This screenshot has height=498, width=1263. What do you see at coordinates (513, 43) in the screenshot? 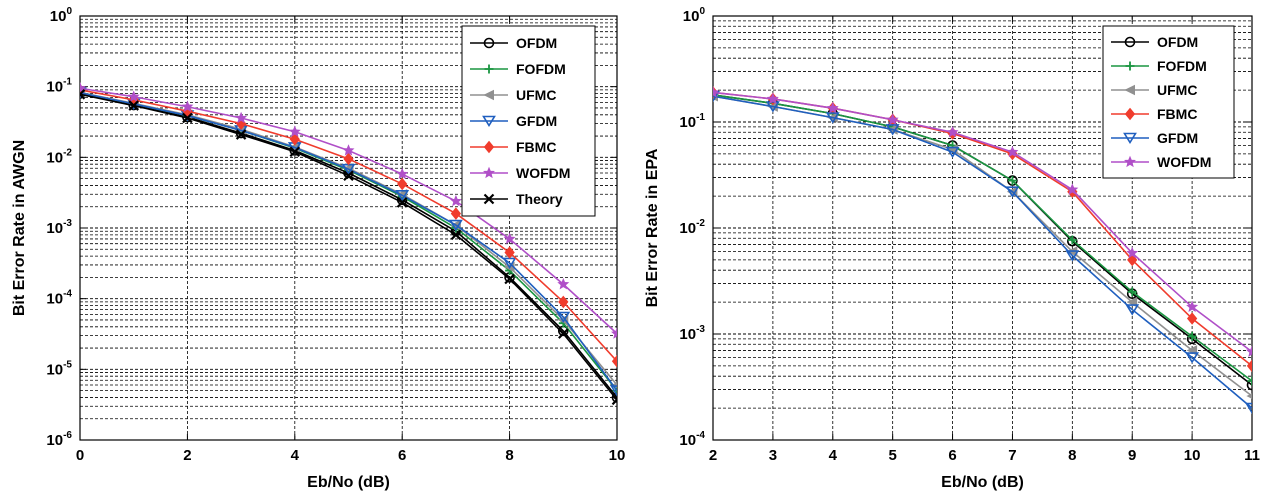
I see `legend-item: OFDM` at bounding box center [513, 43].